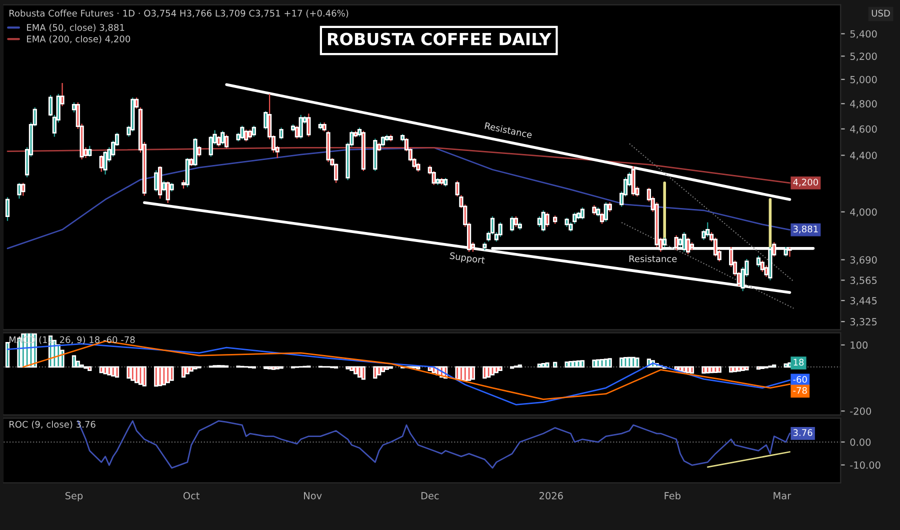 The width and height of the screenshot is (900, 530). I want to click on x-tick-label: Nov, so click(313, 496).